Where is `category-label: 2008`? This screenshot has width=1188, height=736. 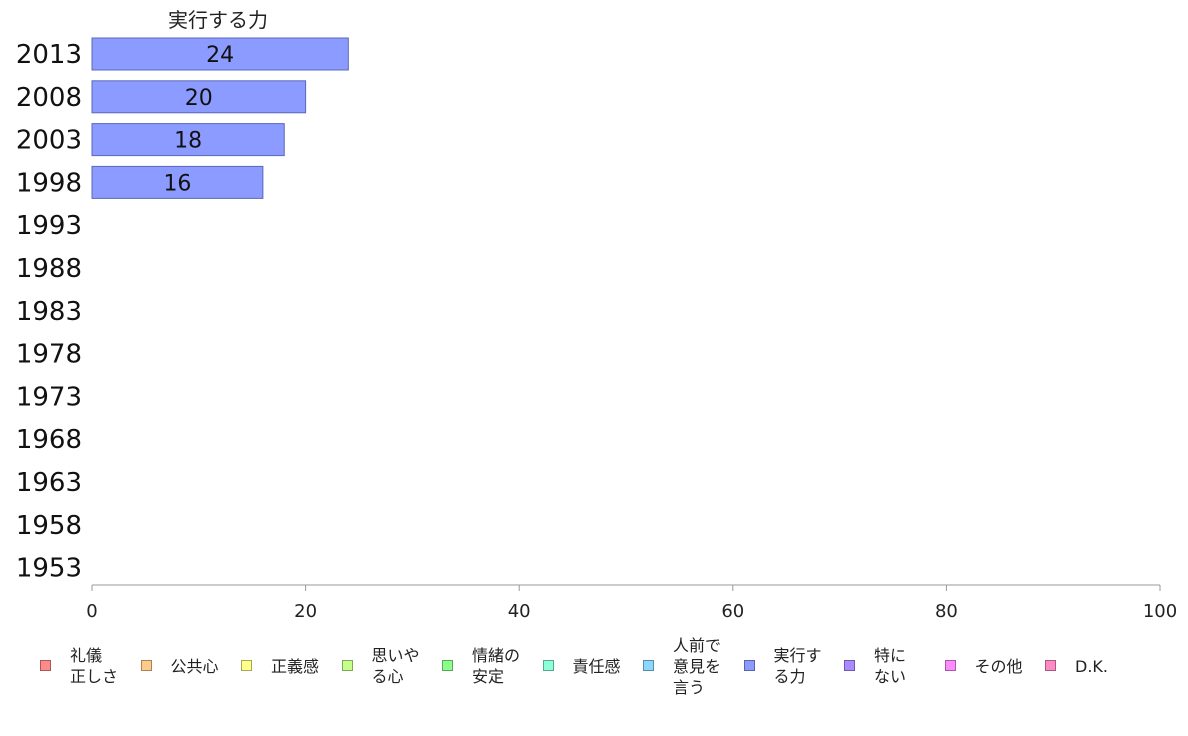
category-label: 2008 is located at coordinates (49, 98).